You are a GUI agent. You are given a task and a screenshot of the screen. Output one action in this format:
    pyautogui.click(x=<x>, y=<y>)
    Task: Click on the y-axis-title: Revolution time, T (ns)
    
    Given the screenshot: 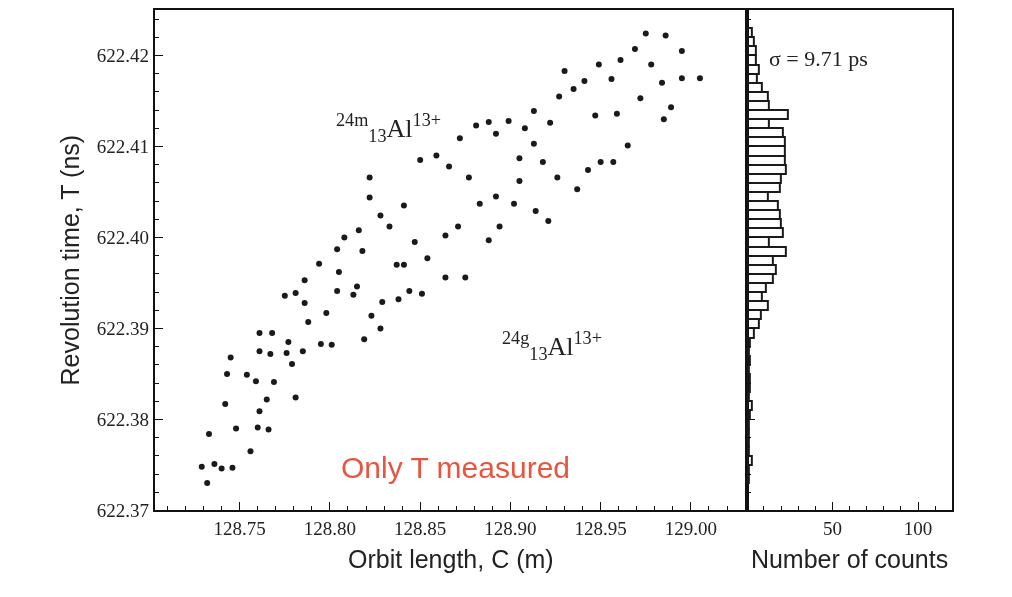 What is the action you would take?
    pyautogui.click(x=70, y=260)
    